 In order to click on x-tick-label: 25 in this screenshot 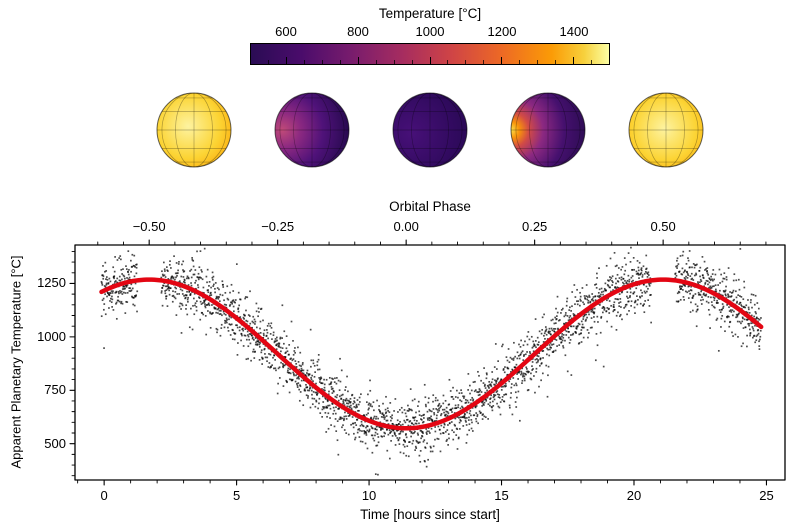, I will do `click(766, 495)`.